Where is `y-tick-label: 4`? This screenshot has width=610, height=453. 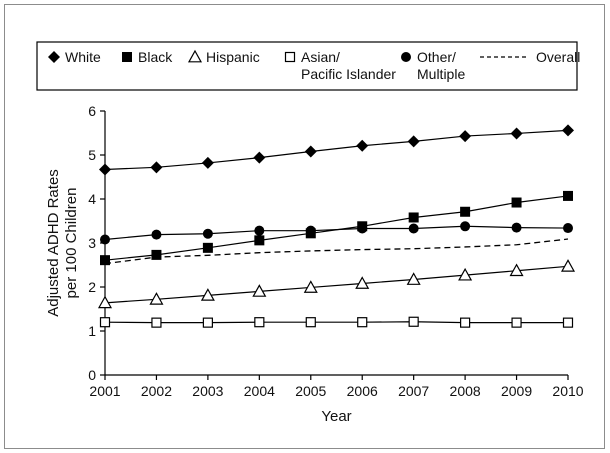 y-tick-label: 4 is located at coordinates (92, 199).